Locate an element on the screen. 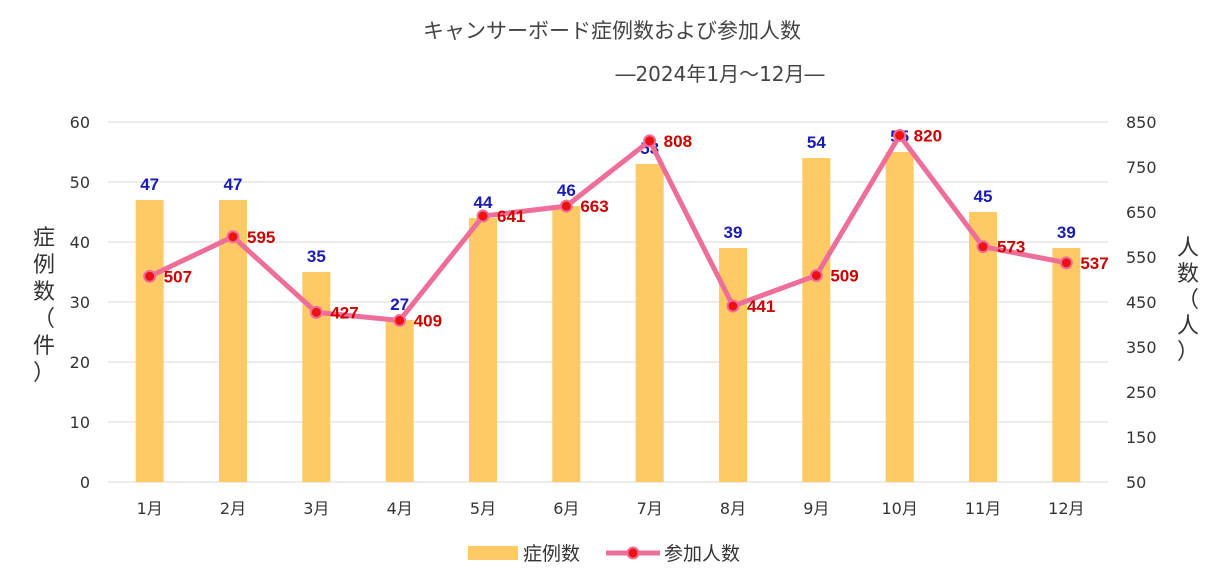  legend-line-label: 参加人数 is located at coordinates (702, 554).